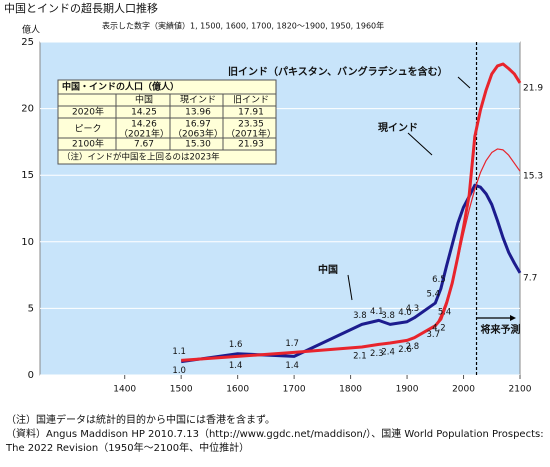  Describe the element at coordinates (398, 128) in the screenshot. I see `series-label: 現インド` at that location.